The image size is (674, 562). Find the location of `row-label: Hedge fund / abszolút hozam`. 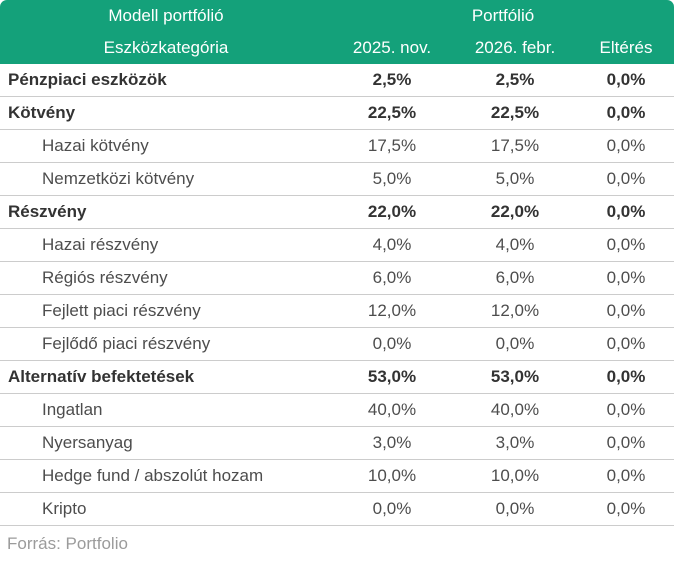

row-label: Hedge fund / abszolút hozam is located at coordinates (153, 475).